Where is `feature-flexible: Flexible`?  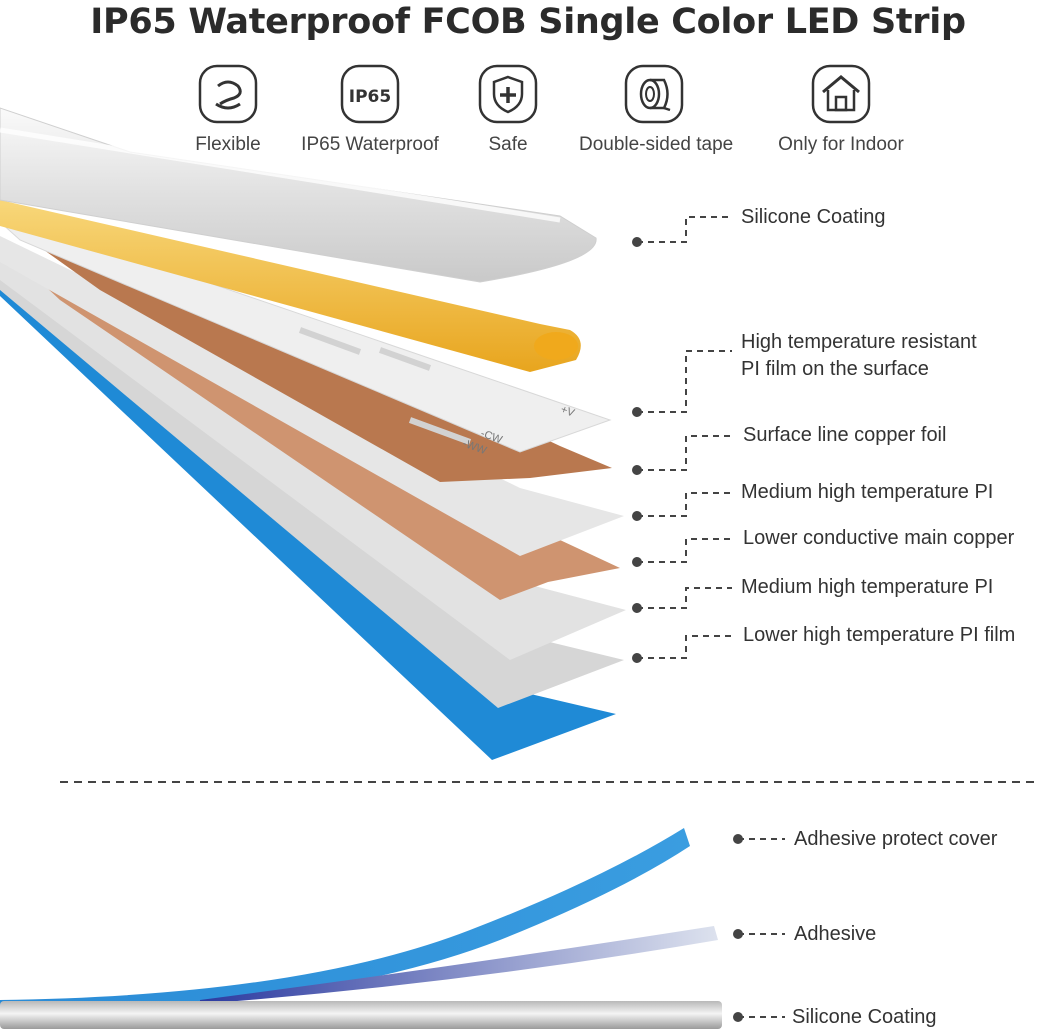 feature-flexible: Flexible is located at coordinates (228, 110).